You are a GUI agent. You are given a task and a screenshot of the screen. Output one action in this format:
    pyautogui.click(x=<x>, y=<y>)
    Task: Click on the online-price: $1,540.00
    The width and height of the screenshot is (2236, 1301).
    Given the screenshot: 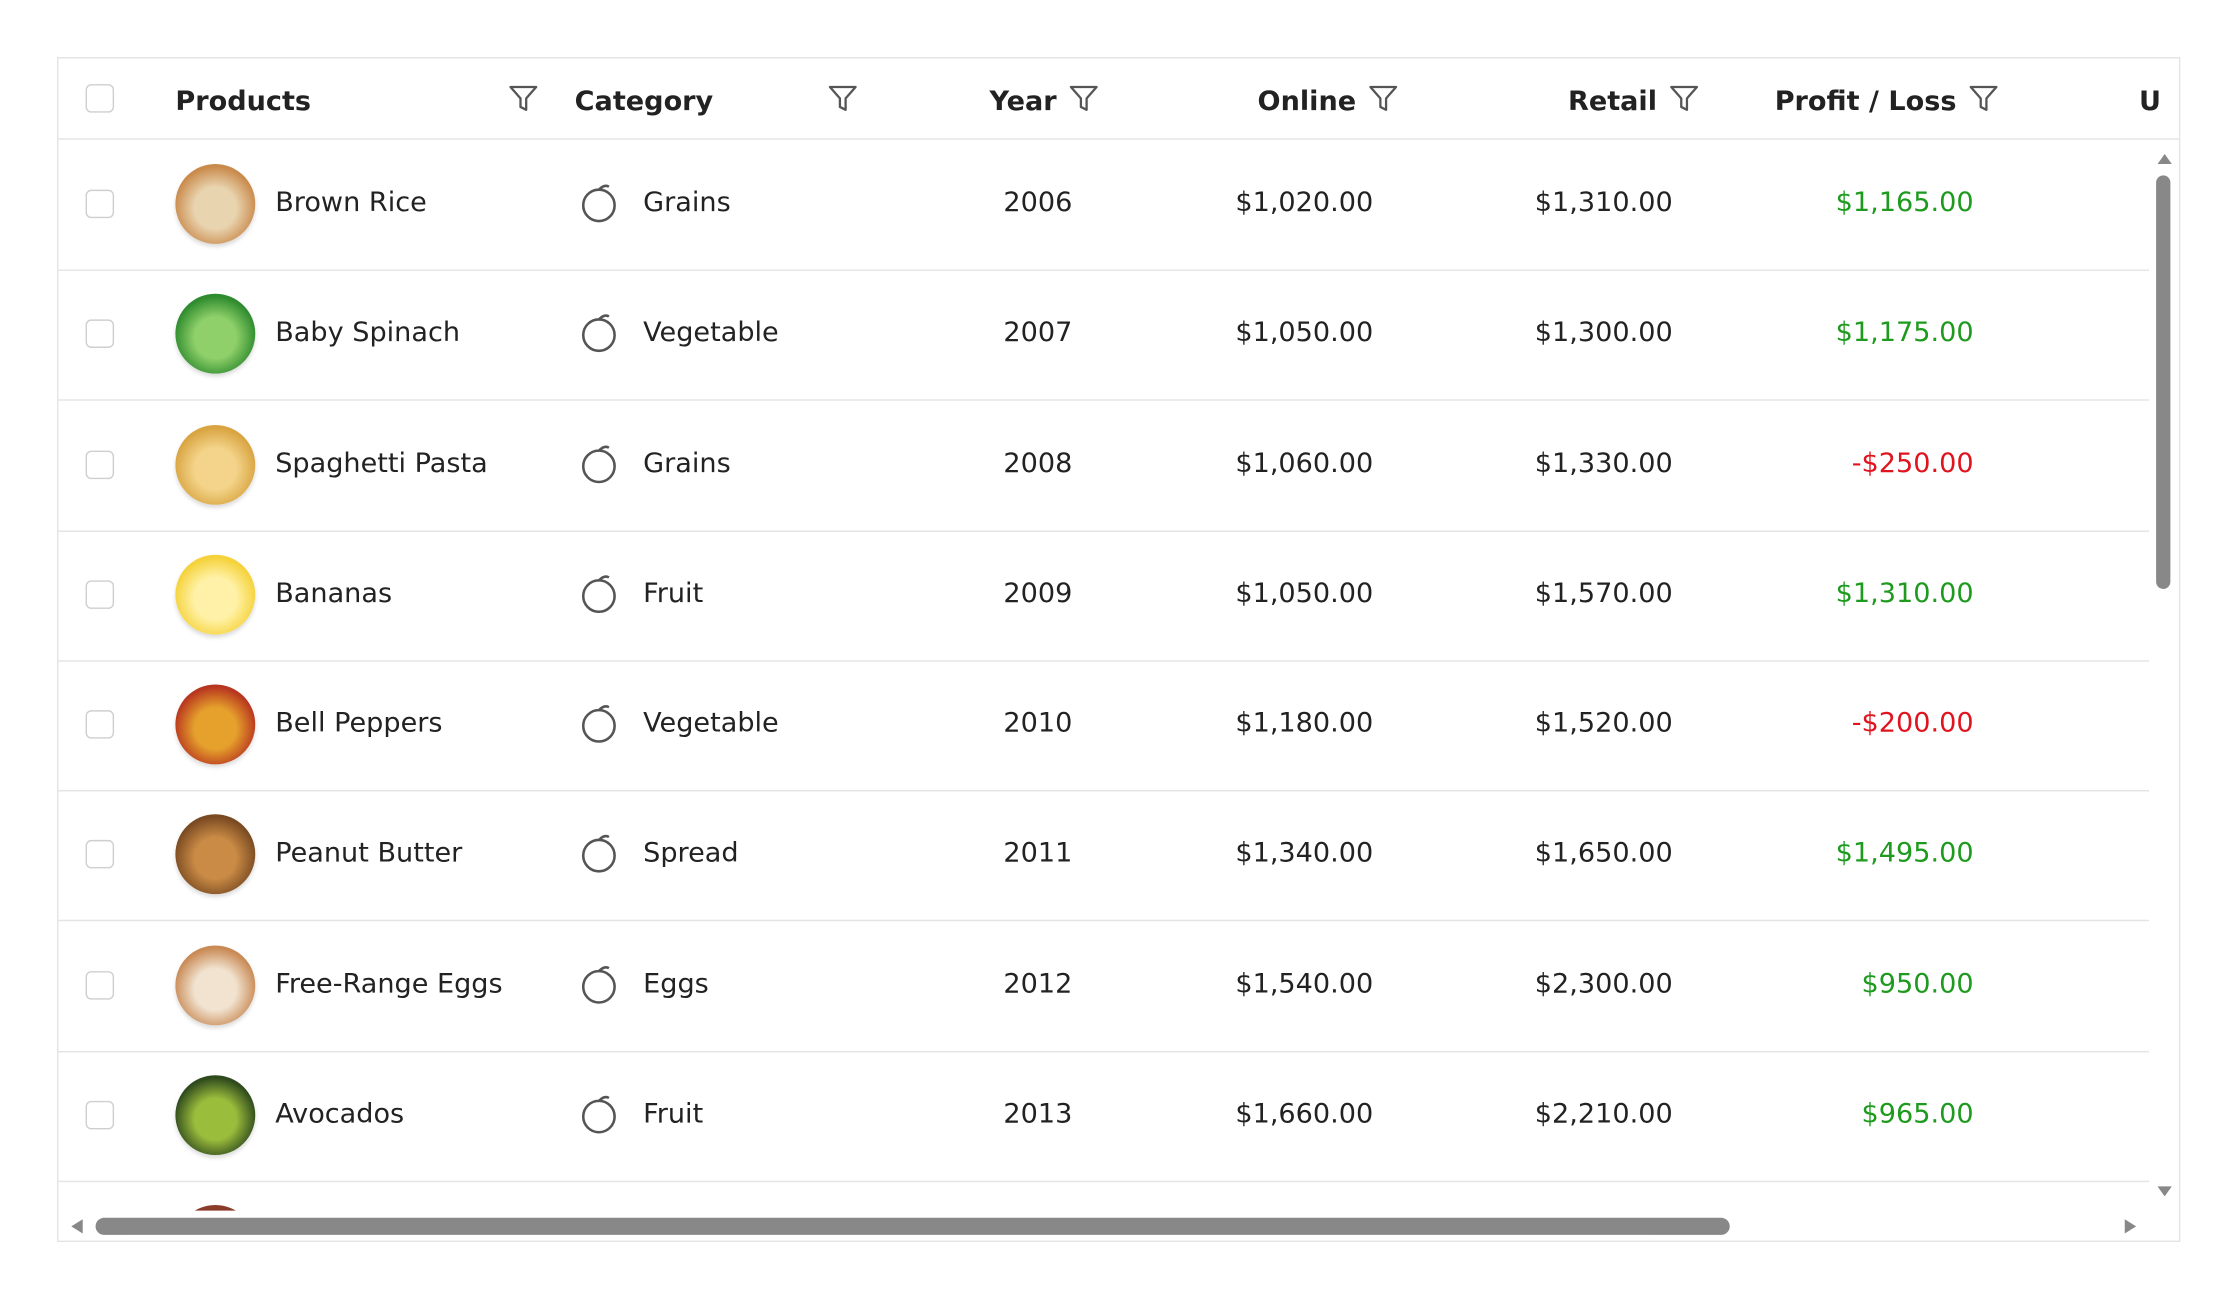 What is the action you would take?
    pyautogui.click(x=1304, y=983)
    